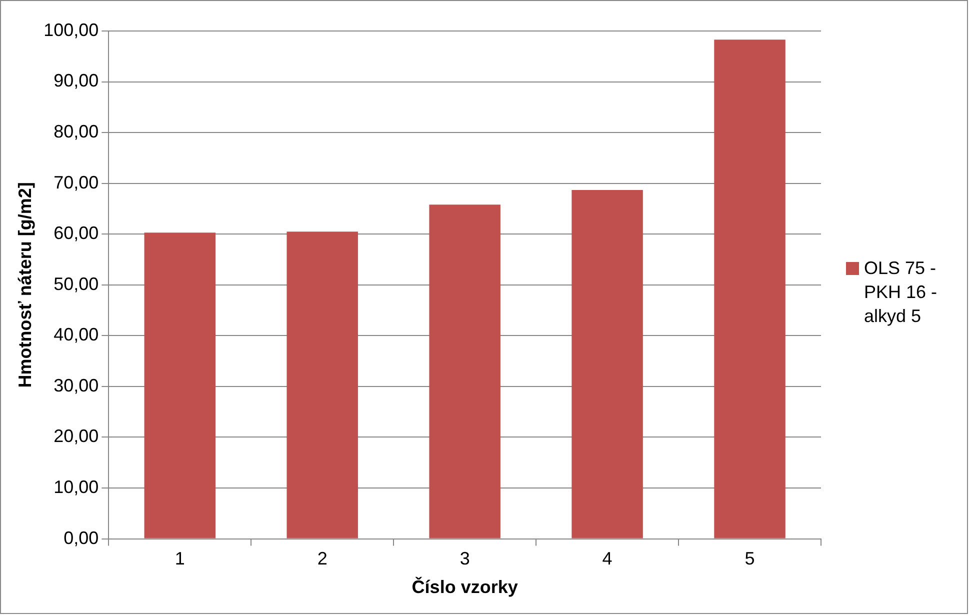  What do you see at coordinates (749, 558) in the screenshot?
I see `x-tick-label: 5` at bounding box center [749, 558].